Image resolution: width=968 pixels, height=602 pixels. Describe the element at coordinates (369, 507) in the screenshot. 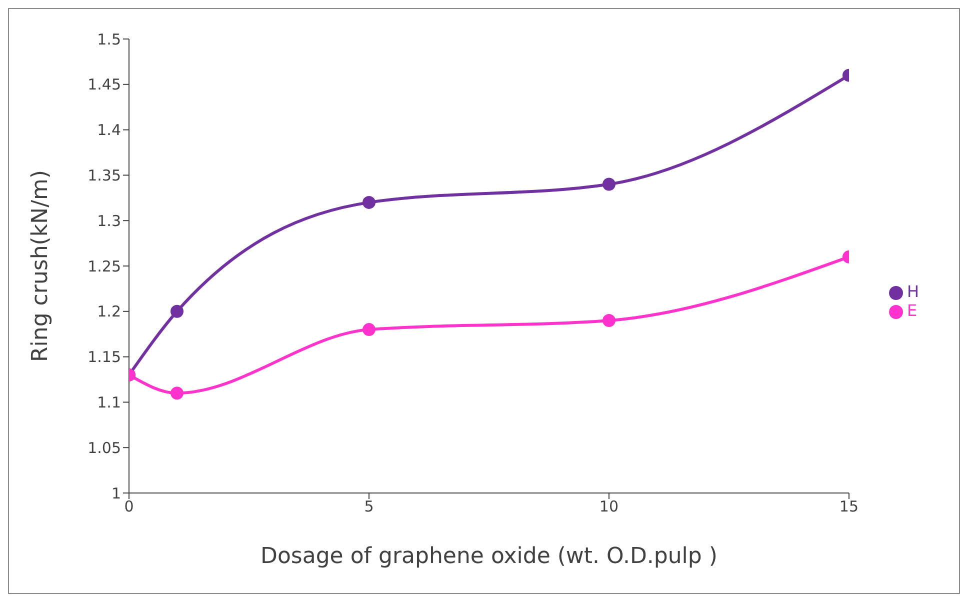

I see `x-tick-label: 5` at that location.